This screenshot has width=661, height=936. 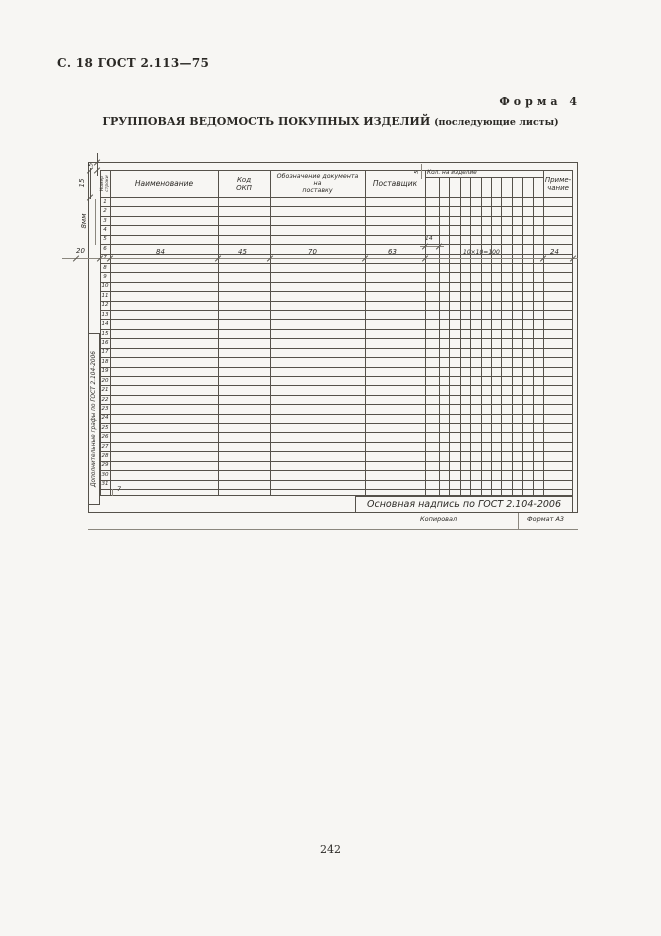 What do you see at coordinates (105, 342) in the screenshot?
I see `row-number-cell: 16` at bounding box center [105, 342].